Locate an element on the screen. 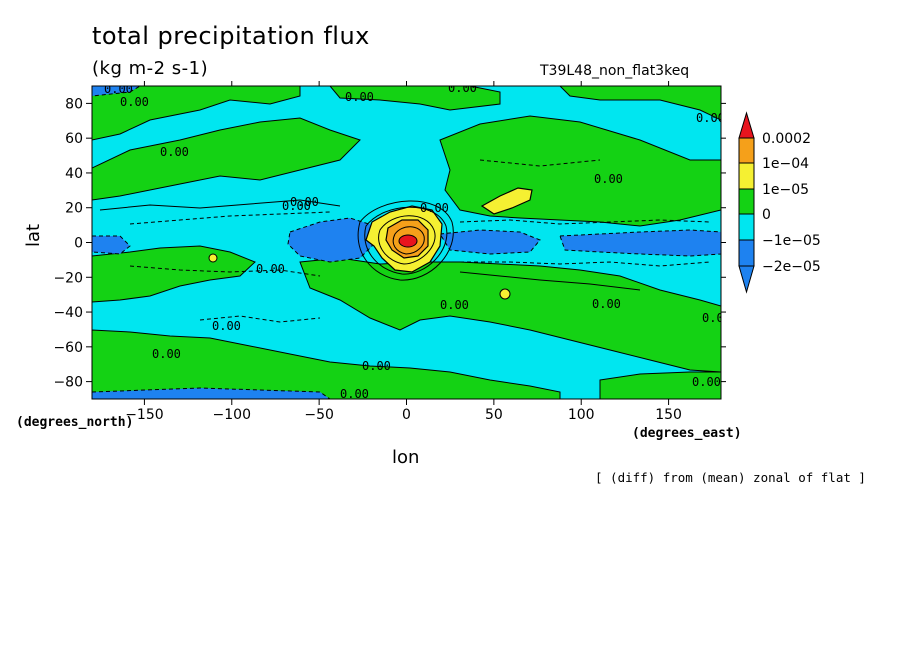 The width and height of the screenshot is (904, 654). legend: 0.0002 1e−04 1e−05 0 −1e−05 −2e−05 is located at coordinates (779, 202).